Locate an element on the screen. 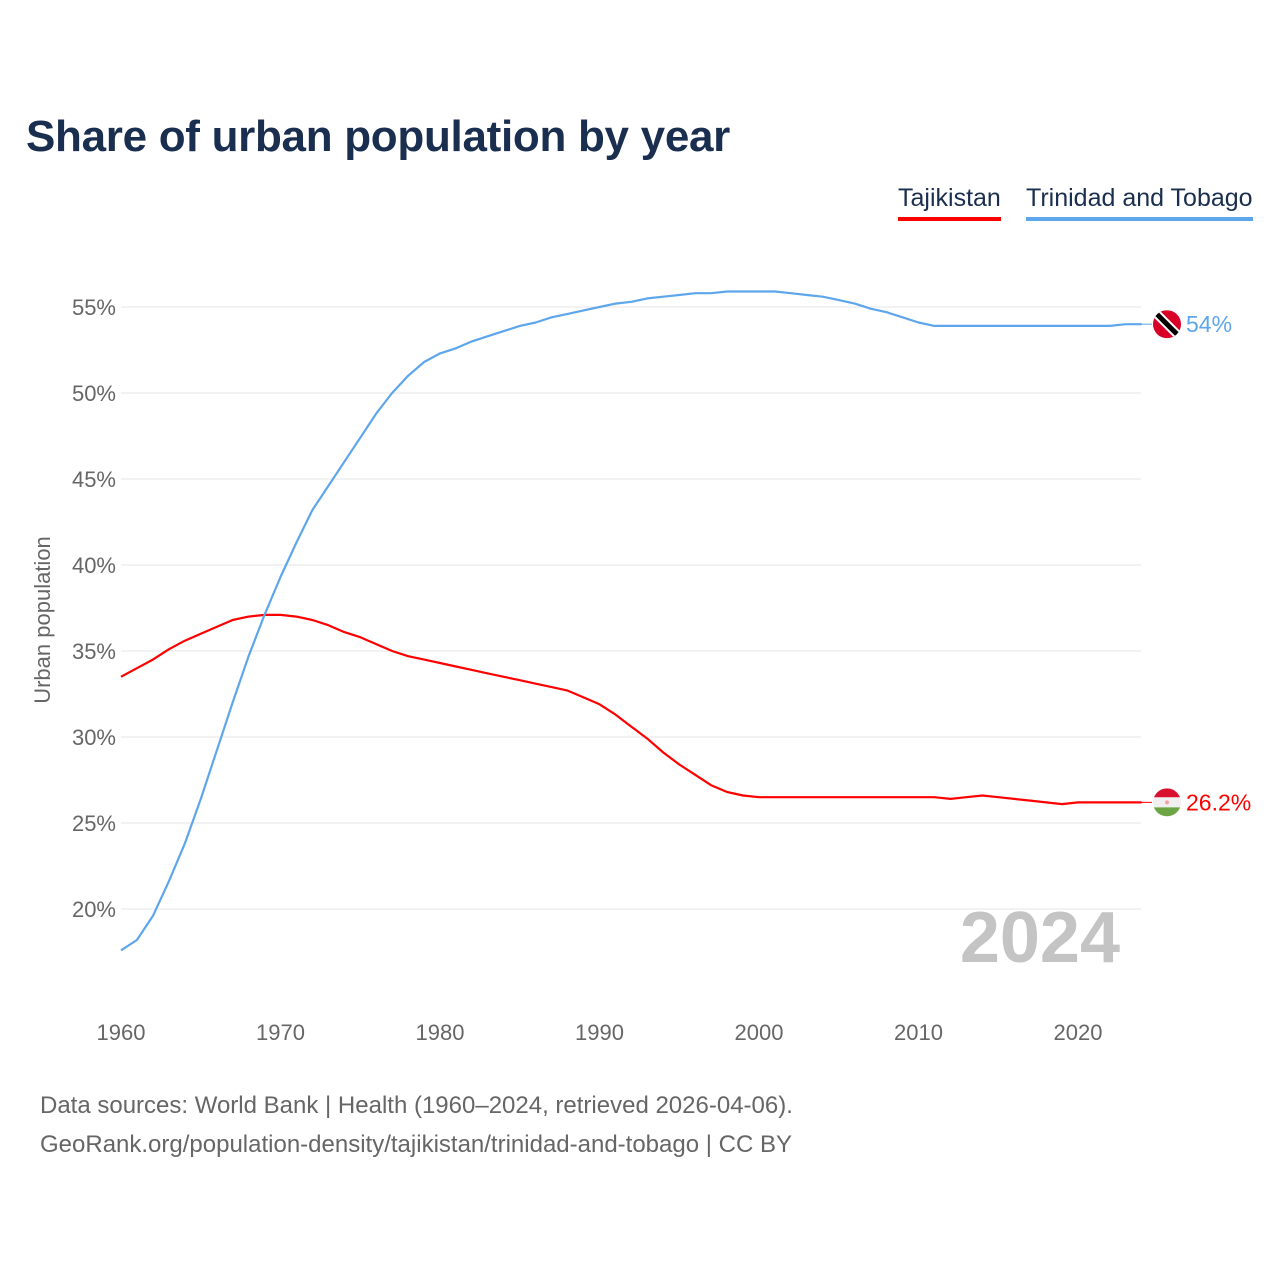 This screenshot has width=1280, height=1280. y-tick-label: 50% is located at coordinates (94, 393).